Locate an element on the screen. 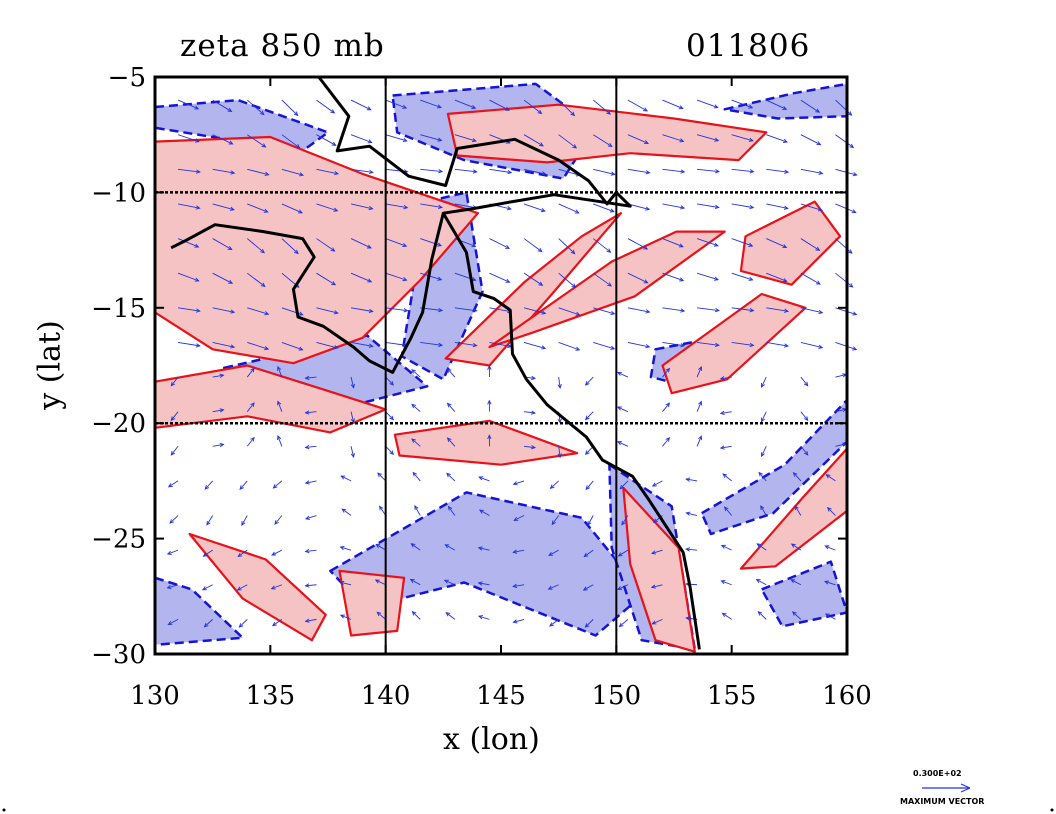  x-tick-label: 140 is located at coordinates (386, 696).